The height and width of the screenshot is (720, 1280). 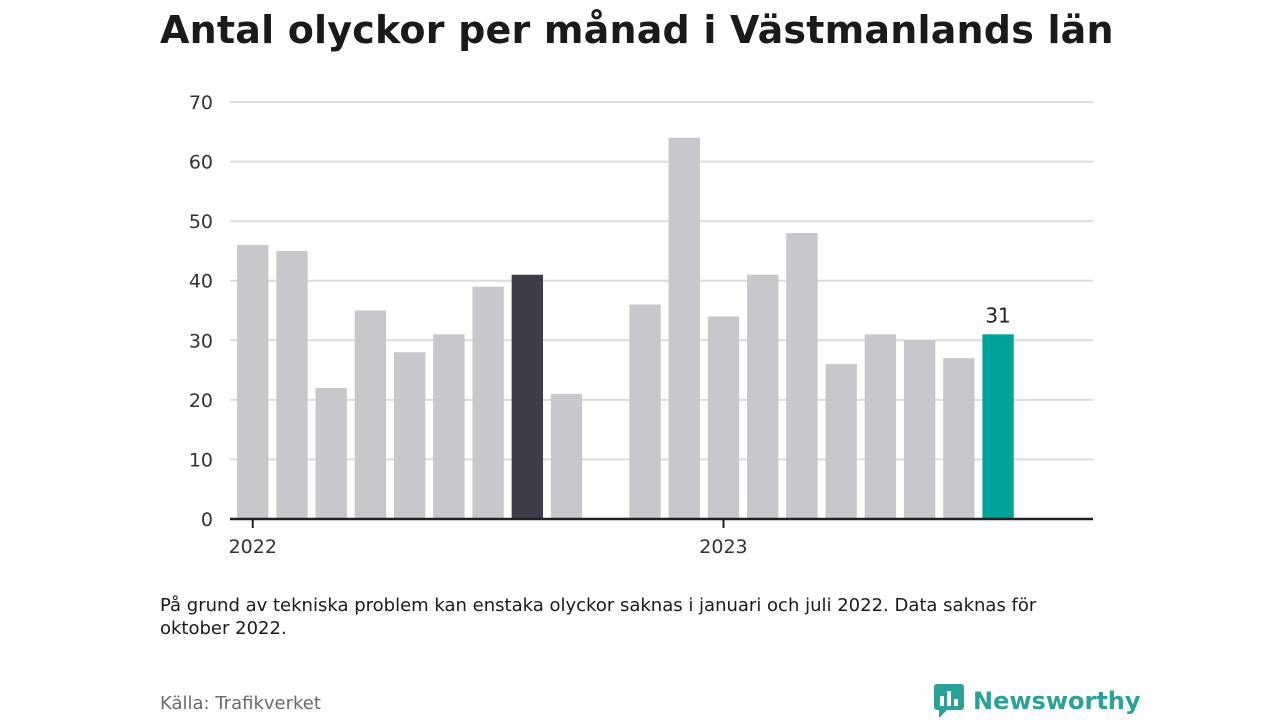 What do you see at coordinates (949, 701) in the screenshot?
I see `newsworthy-logo-icon` at bounding box center [949, 701].